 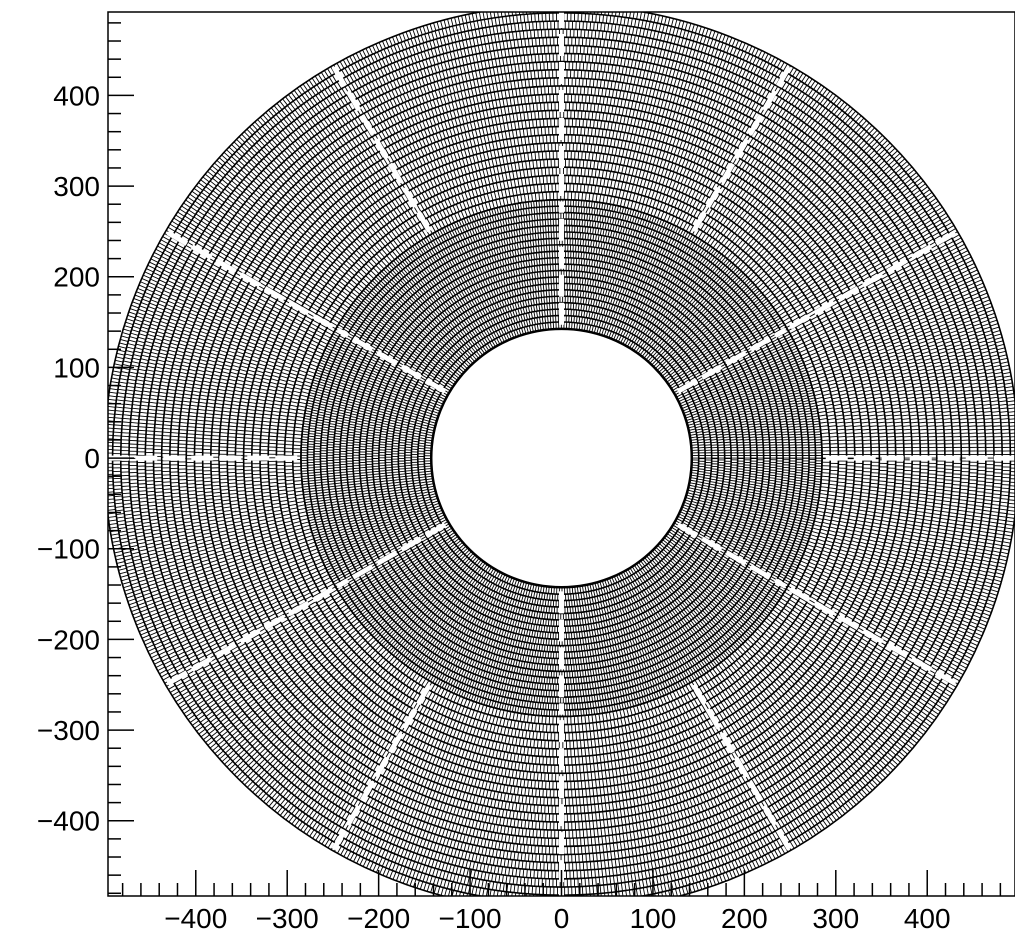 I want to click on y-tick-label: −400, so click(x=68, y=821).